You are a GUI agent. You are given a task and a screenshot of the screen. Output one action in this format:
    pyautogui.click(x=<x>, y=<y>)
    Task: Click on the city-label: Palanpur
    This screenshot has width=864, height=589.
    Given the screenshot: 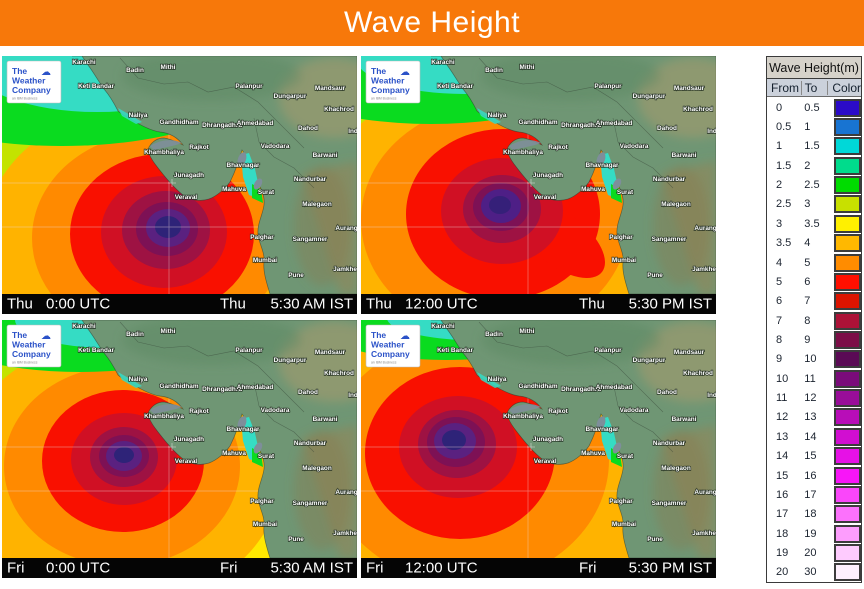 What is the action you would take?
    pyautogui.click(x=608, y=86)
    